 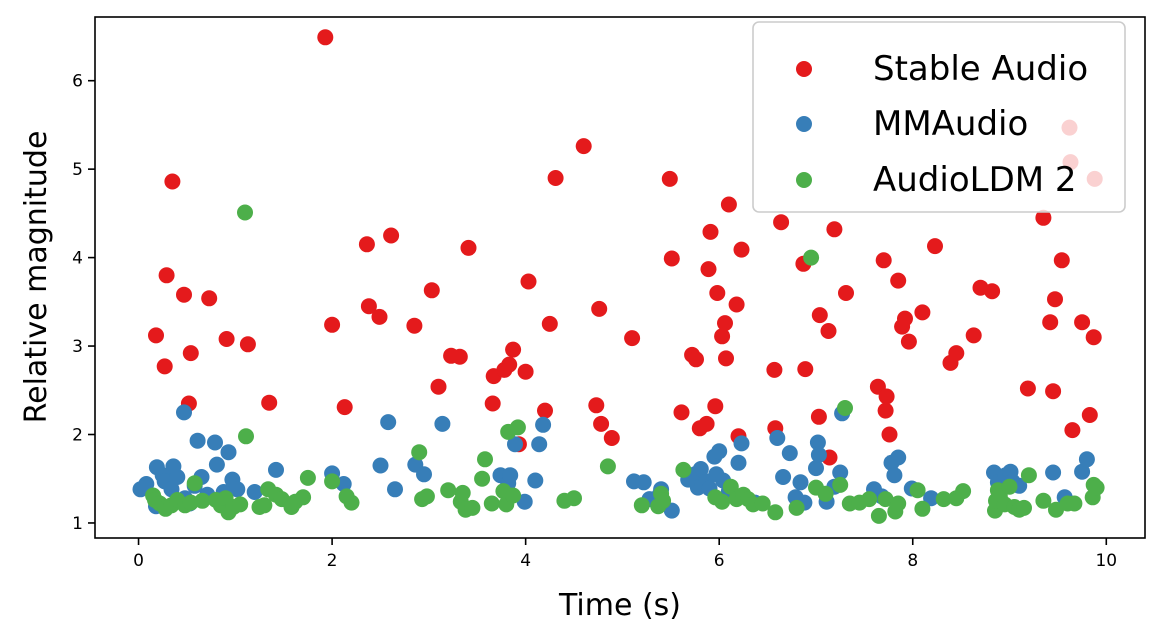 I want to click on y-tick-label-4: 4, so click(x=77, y=259).